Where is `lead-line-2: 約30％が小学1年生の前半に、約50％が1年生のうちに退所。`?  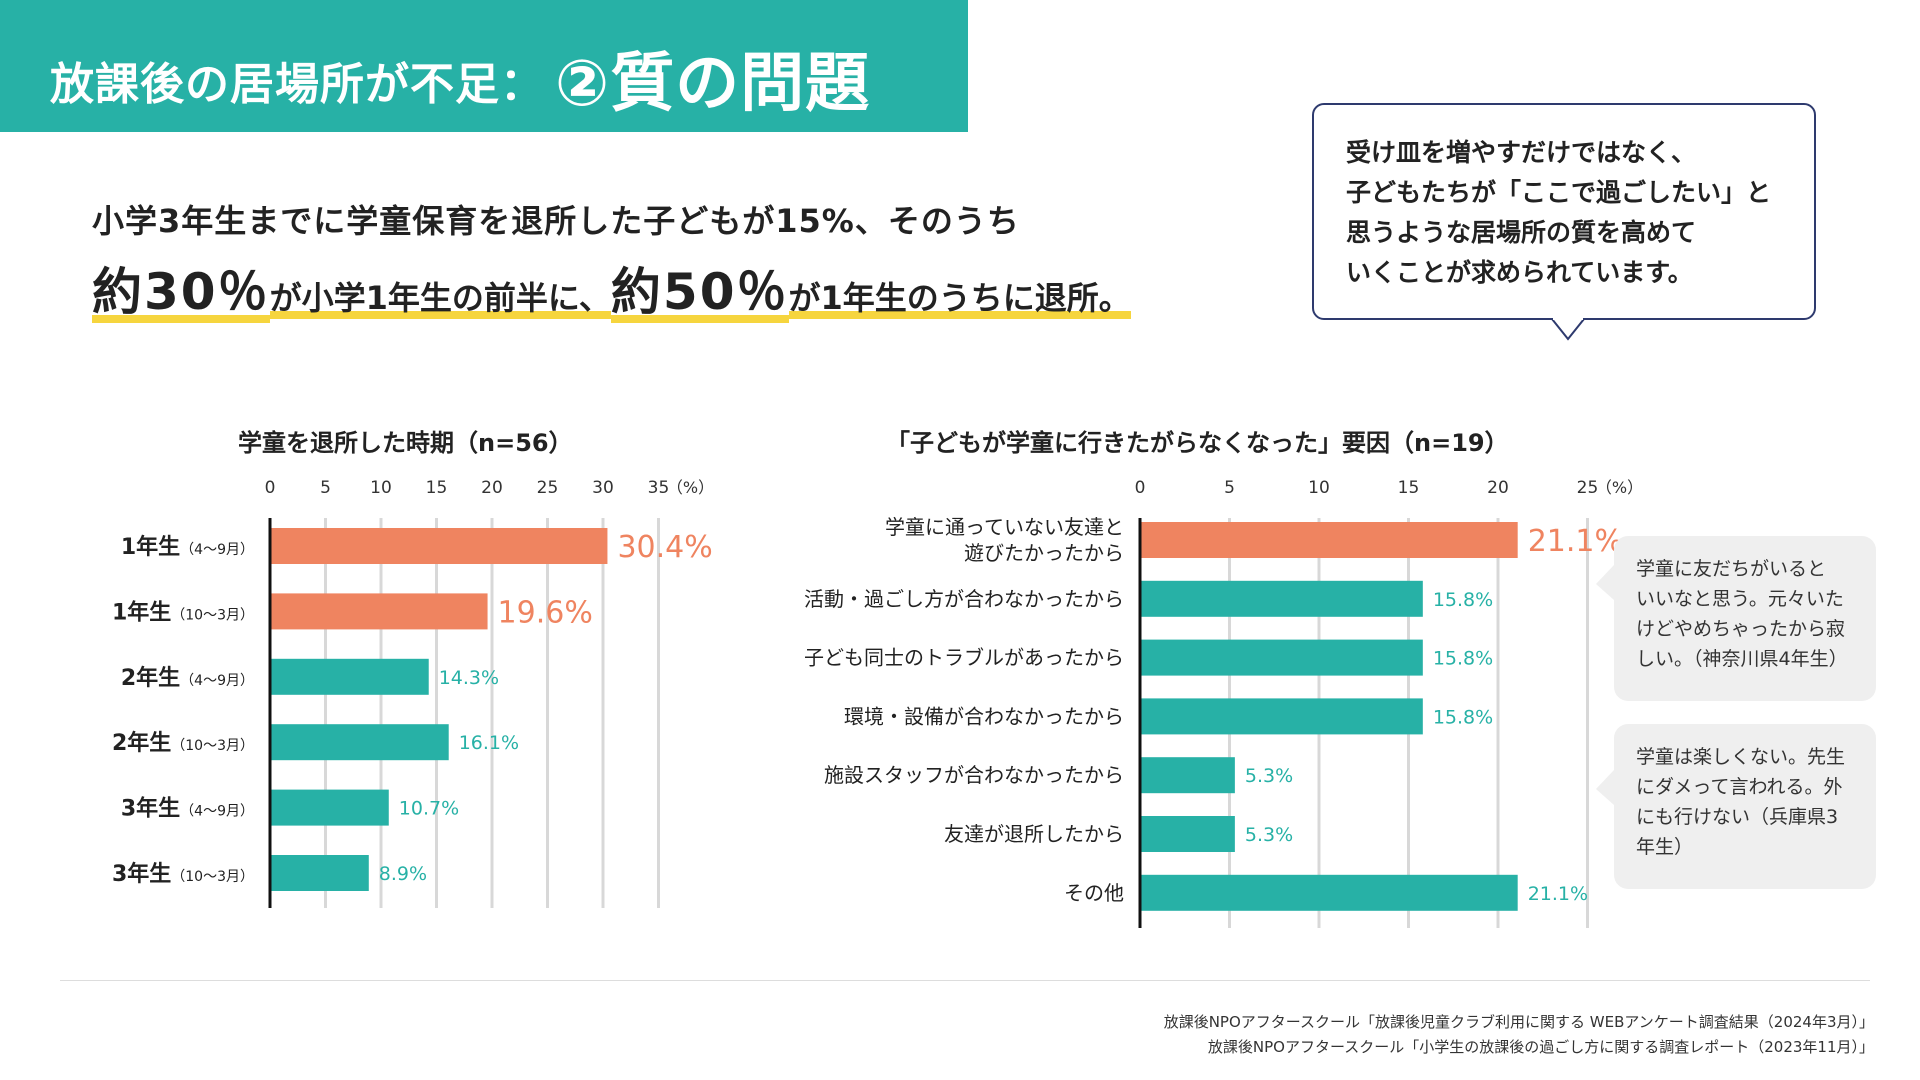
lead-line-2: 約30％が小学1年生の前半に、約50％が1年生のうちに退所。 is located at coordinates (611, 288).